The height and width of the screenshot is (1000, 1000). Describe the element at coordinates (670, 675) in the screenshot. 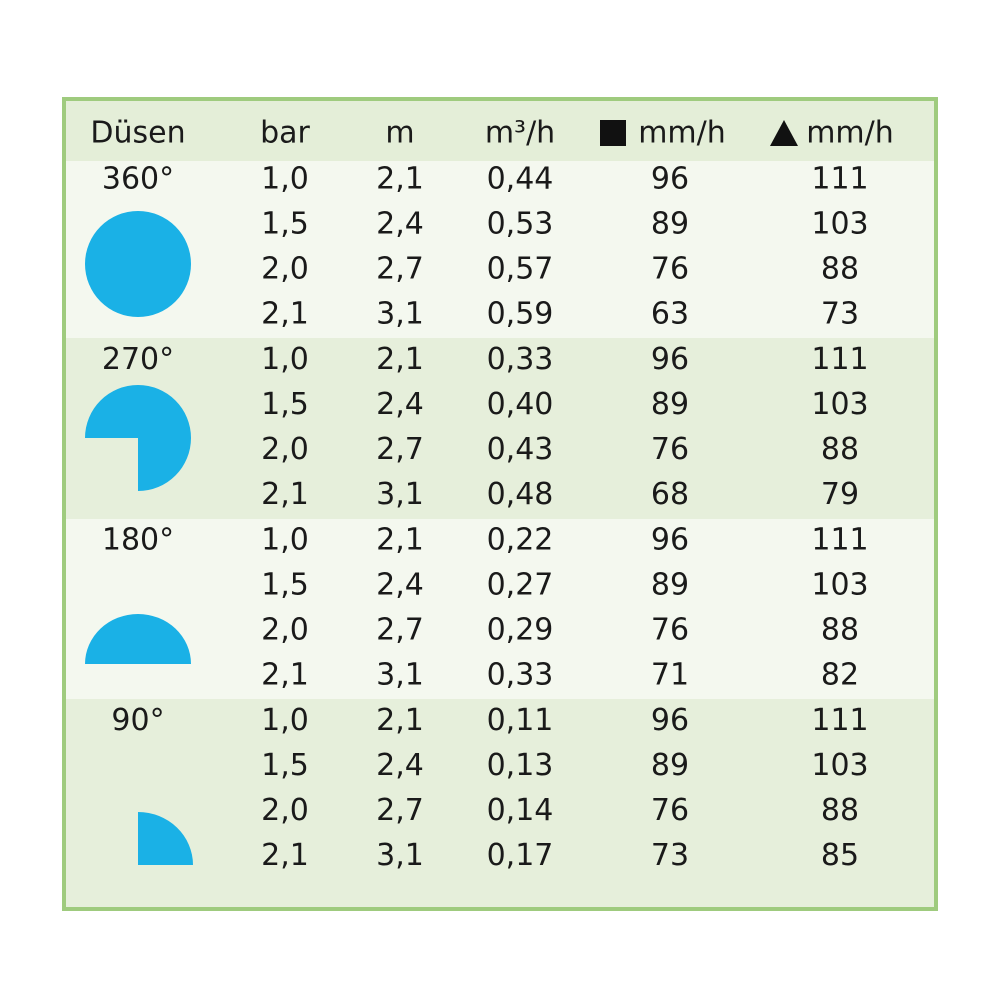

I see `cell: 71` at that location.